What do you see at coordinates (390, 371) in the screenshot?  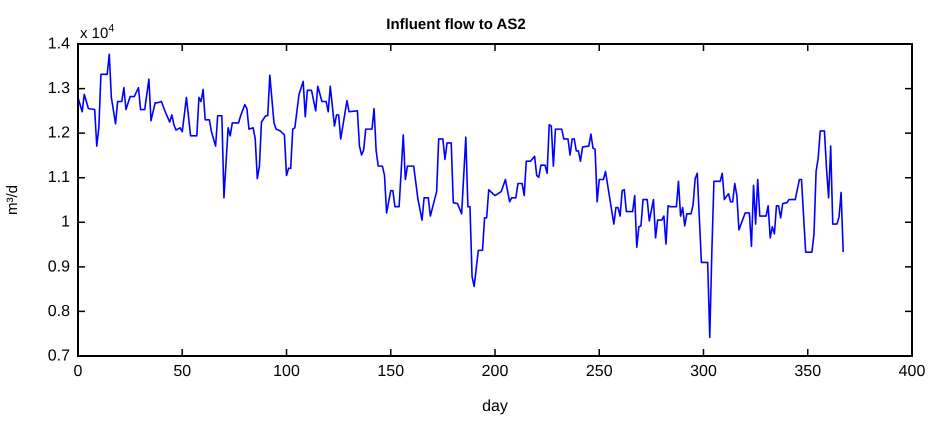 I see `x-tick-label: 150` at bounding box center [390, 371].